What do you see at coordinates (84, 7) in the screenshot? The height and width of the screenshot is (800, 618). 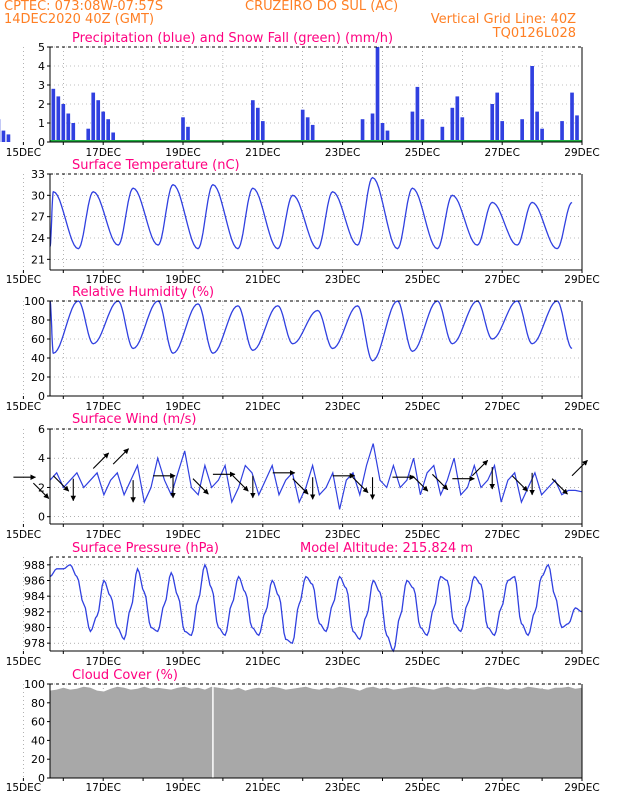 I see `header-source: CPTEC: 073:08W-07:57S` at bounding box center [84, 7].